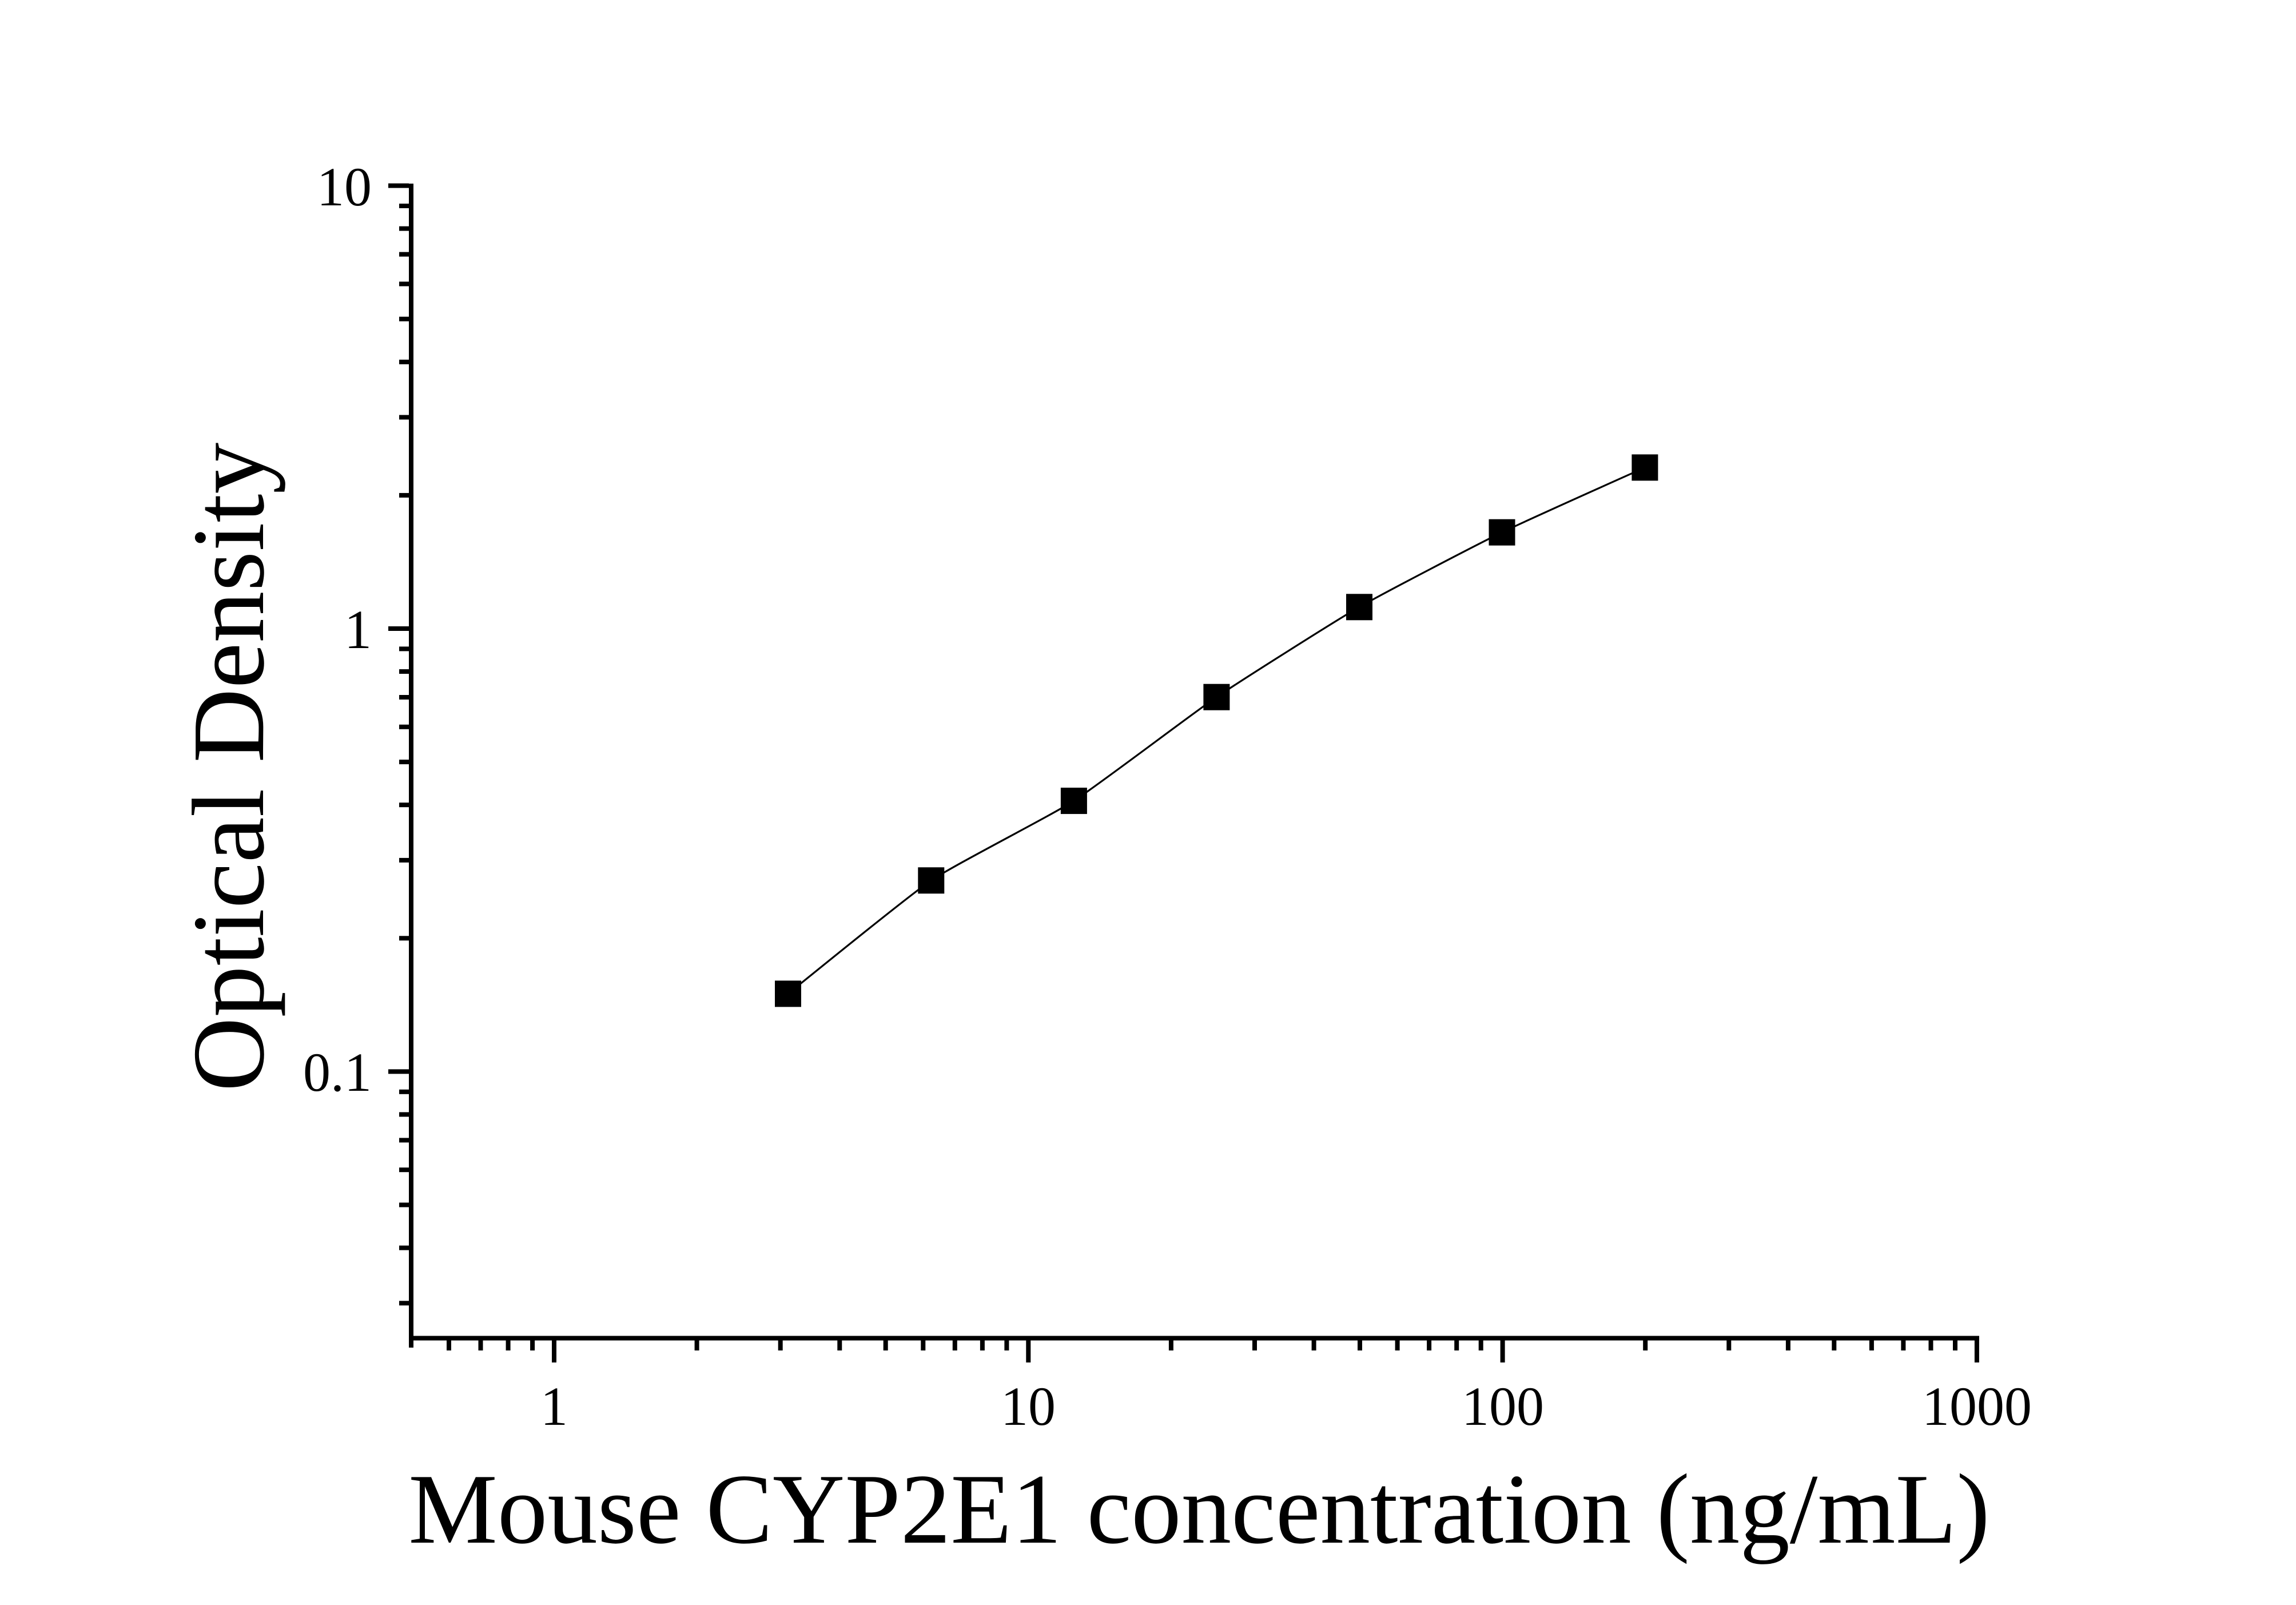 The width and height of the screenshot is (2296, 1605). Describe the element at coordinates (1503, 1406) in the screenshot. I see `svg-text: 100` at that location.